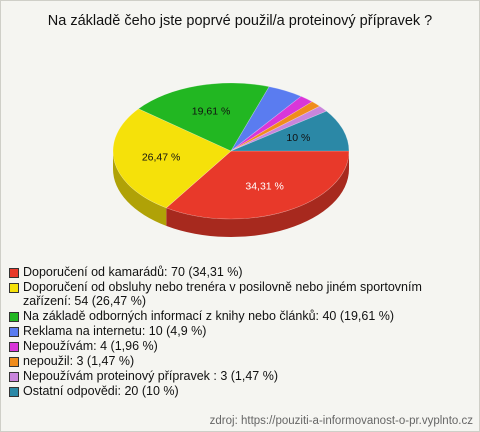  What do you see at coordinates (115, 331) in the screenshot?
I see `legend-label: Reklama na internetu: 10 (4,9 %)` at bounding box center [115, 331].